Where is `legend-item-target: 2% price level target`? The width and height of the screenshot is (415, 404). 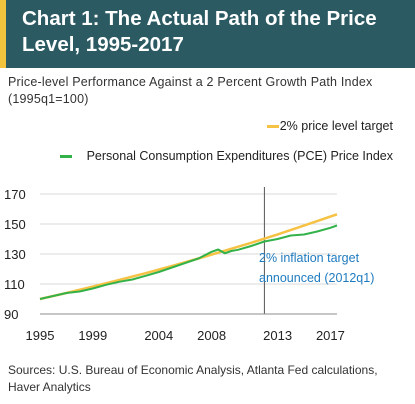 legend-item-target: 2% price level target is located at coordinates (329, 126).